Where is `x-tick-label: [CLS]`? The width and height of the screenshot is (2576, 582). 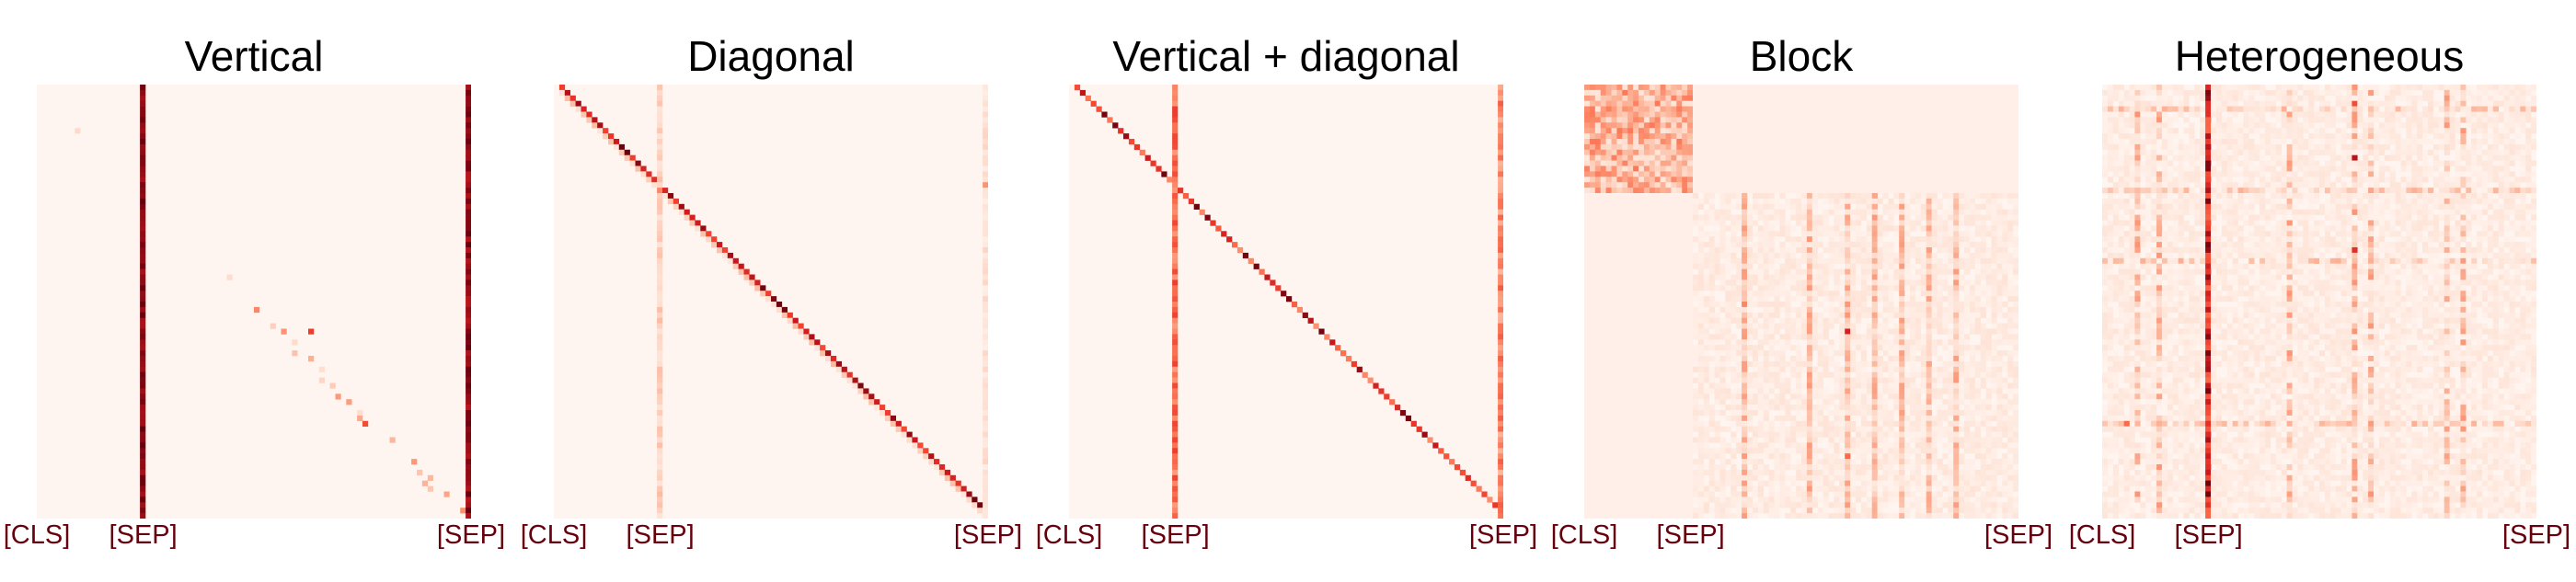 x-tick-label: [CLS] is located at coordinates (37, 535).